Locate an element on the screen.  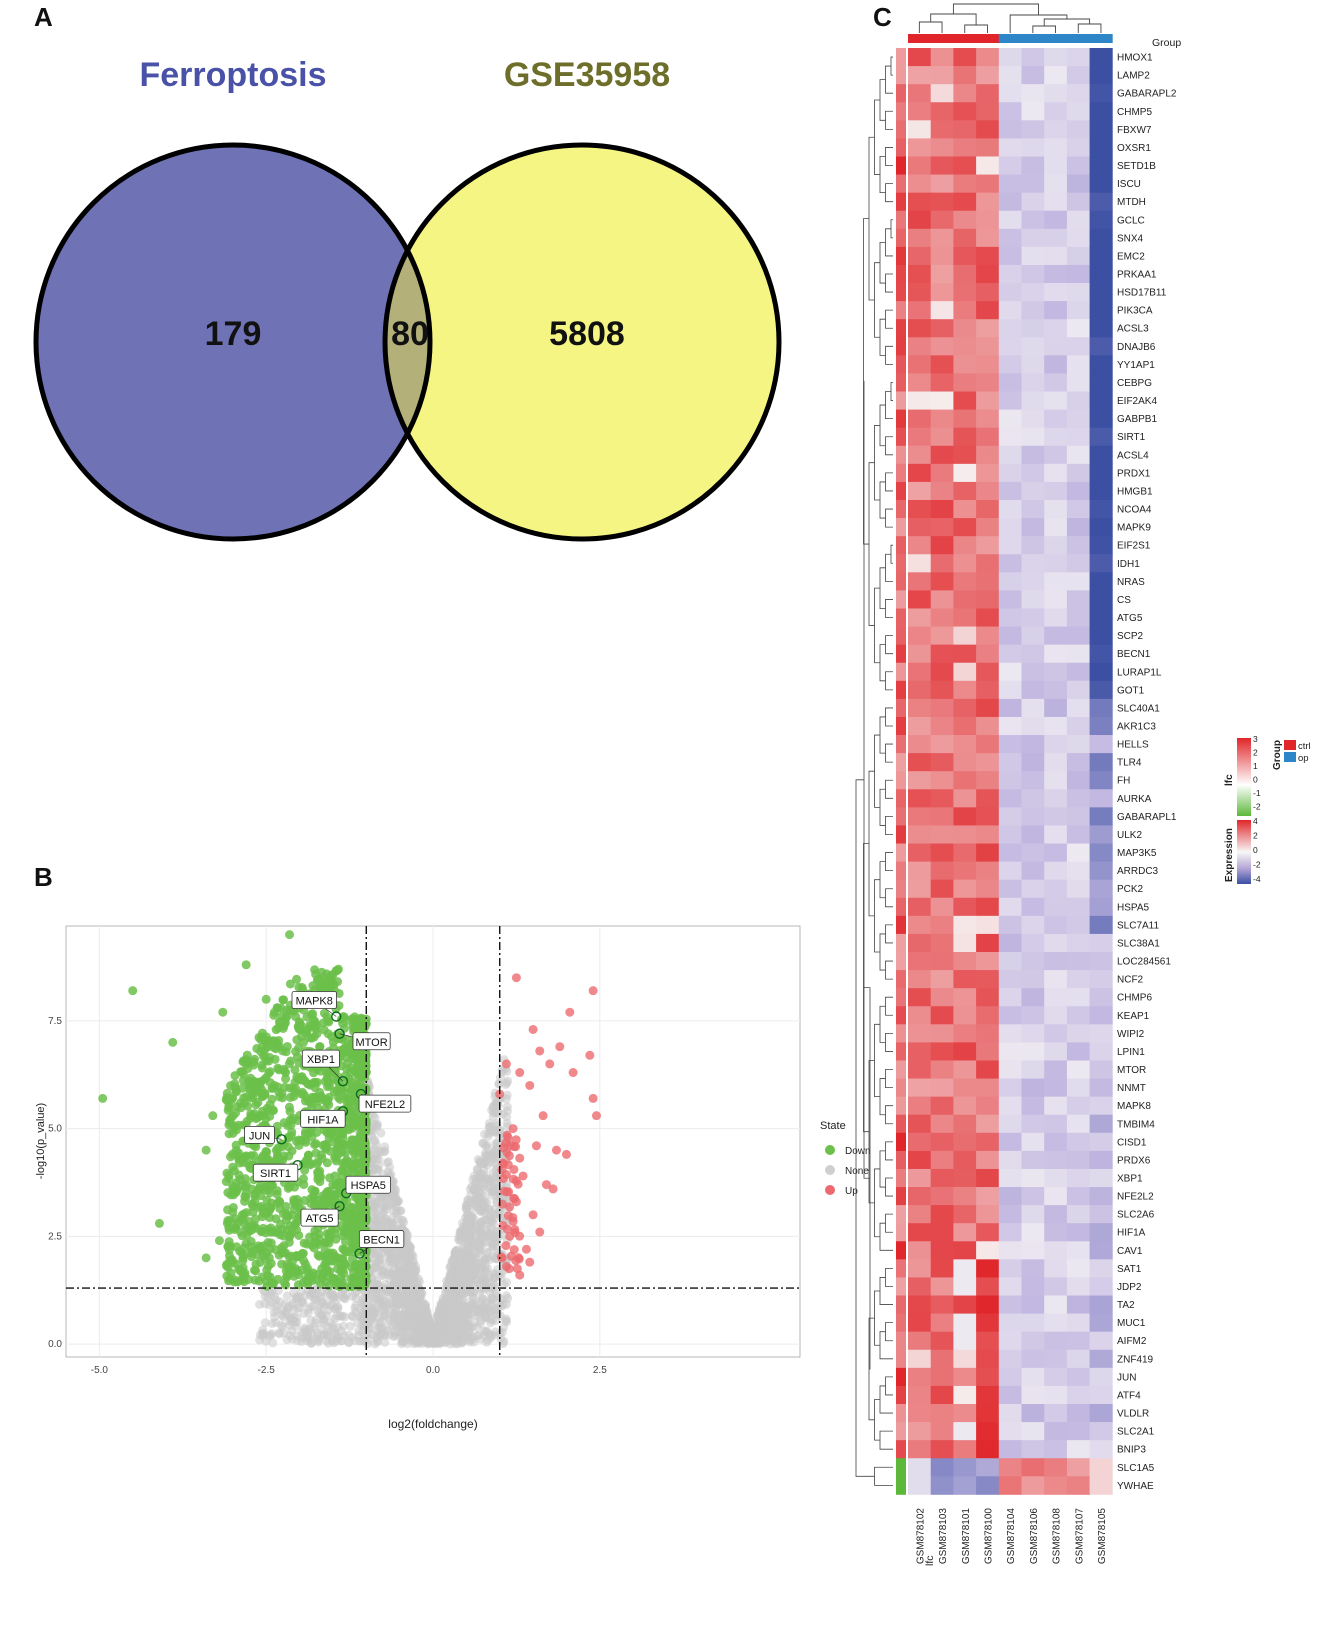
legend-expression-bar is located at coordinates (1244, 852).